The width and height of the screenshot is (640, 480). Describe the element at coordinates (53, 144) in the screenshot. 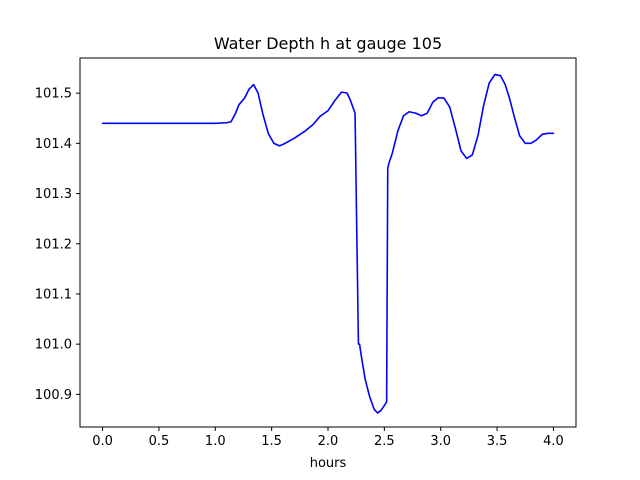

I see `y-tick-label: 101.4` at that location.